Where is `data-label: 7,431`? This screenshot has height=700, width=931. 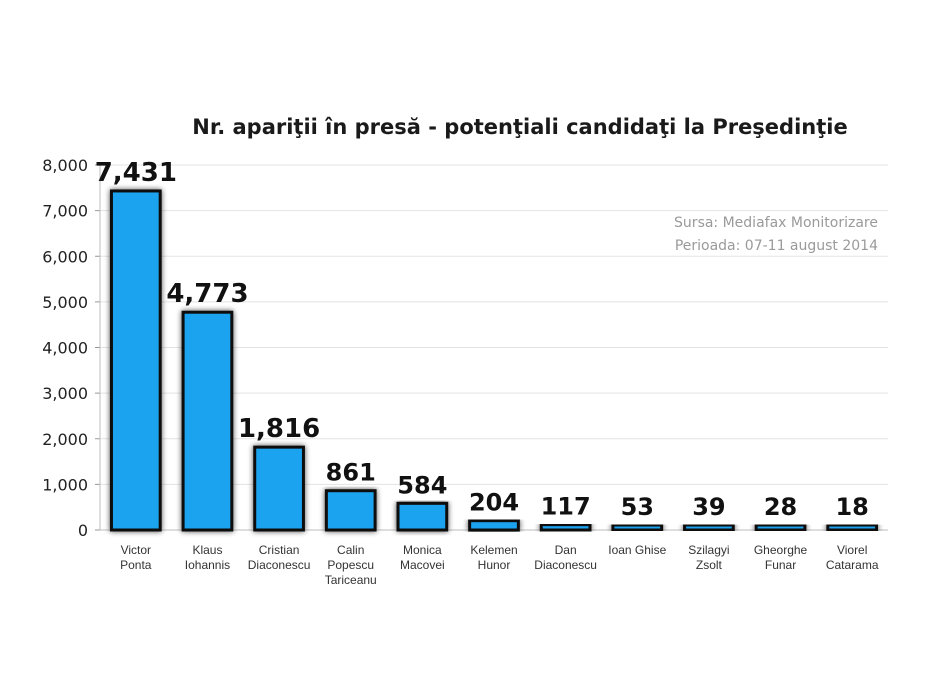
data-label: 7,431 is located at coordinates (136, 173).